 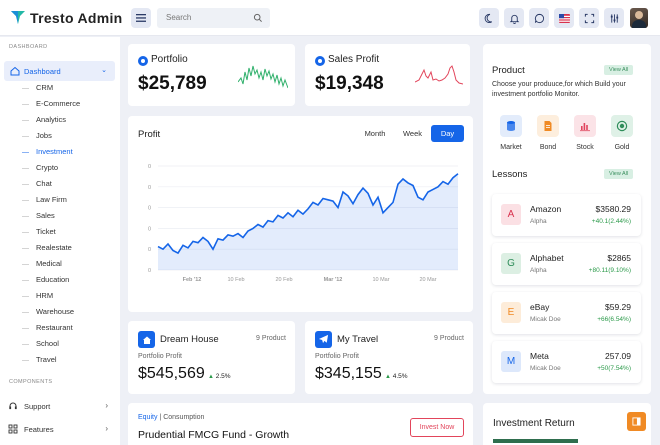 What do you see at coordinates (511, 263) in the screenshot?
I see `lesson-badge: G` at bounding box center [511, 263].